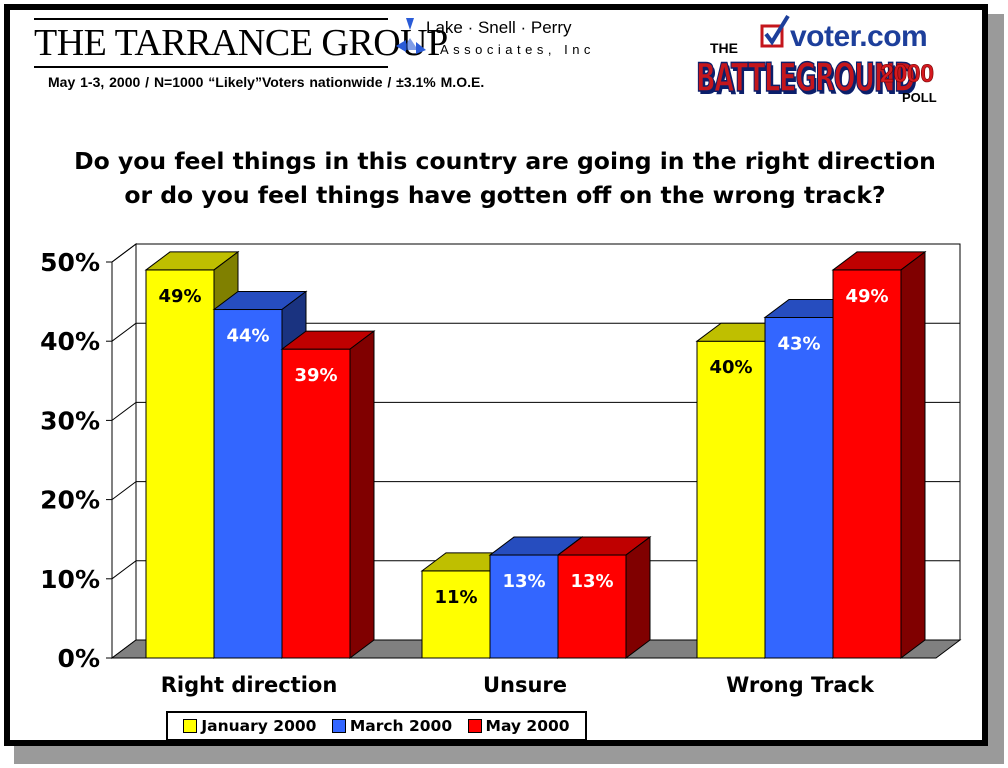  Describe the element at coordinates (455, 597) in the screenshot. I see `bar-value-label: 11%` at that location.